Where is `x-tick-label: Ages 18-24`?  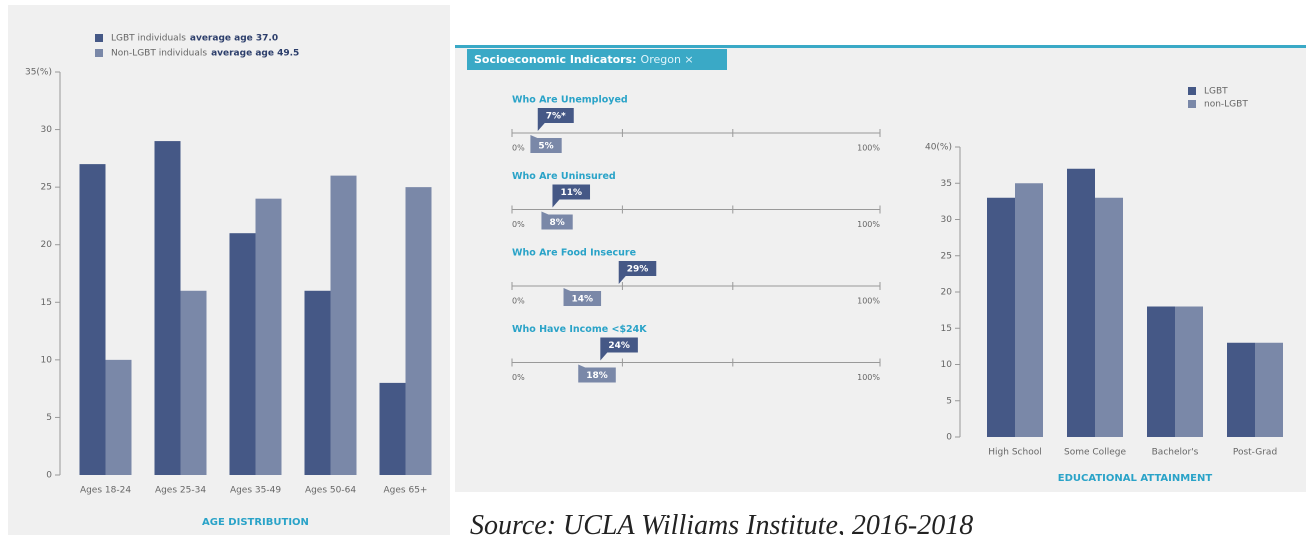 x-tick-label: Ages 18-24 is located at coordinates (105, 491).